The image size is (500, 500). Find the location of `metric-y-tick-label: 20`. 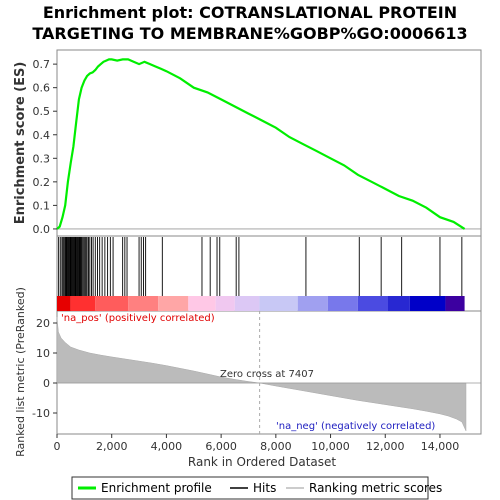

metric-y-tick-label: 20 is located at coordinates (43, 323).